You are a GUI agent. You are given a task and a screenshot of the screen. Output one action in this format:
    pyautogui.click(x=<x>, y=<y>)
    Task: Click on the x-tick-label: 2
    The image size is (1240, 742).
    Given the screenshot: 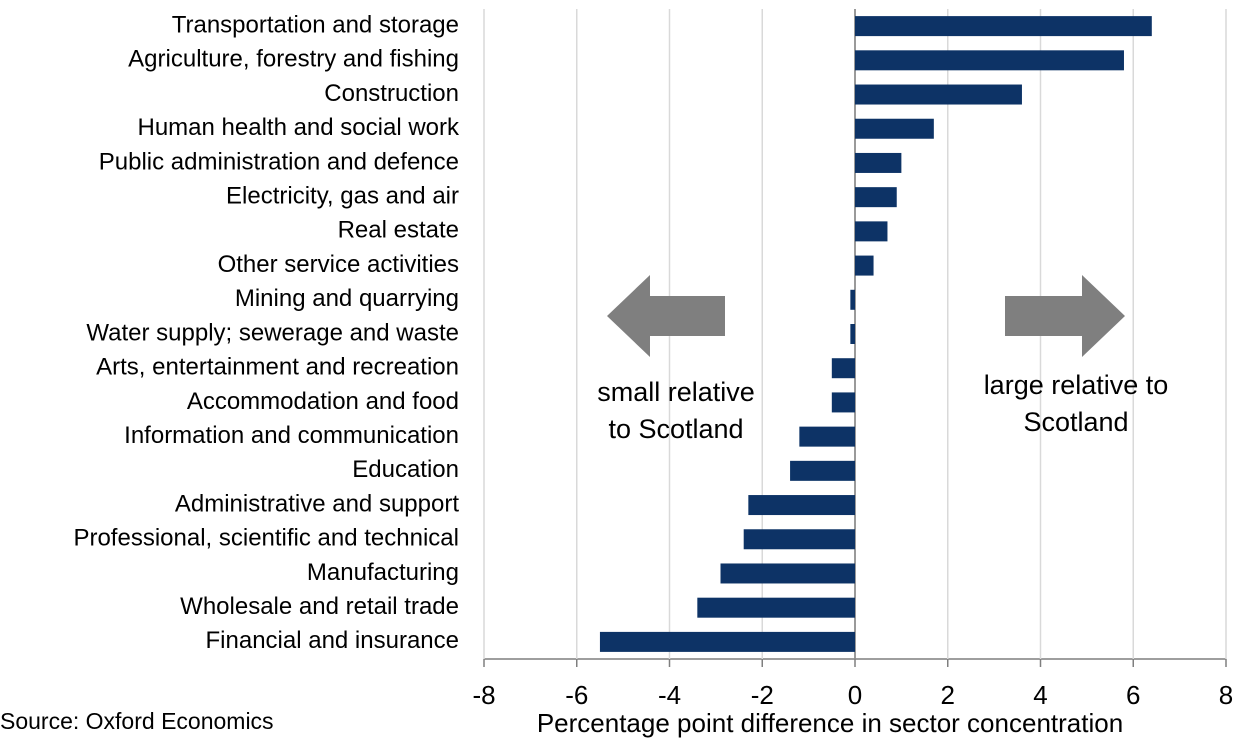 What is the action you would take?
    pyautogui.click(x=948, y=695)
    